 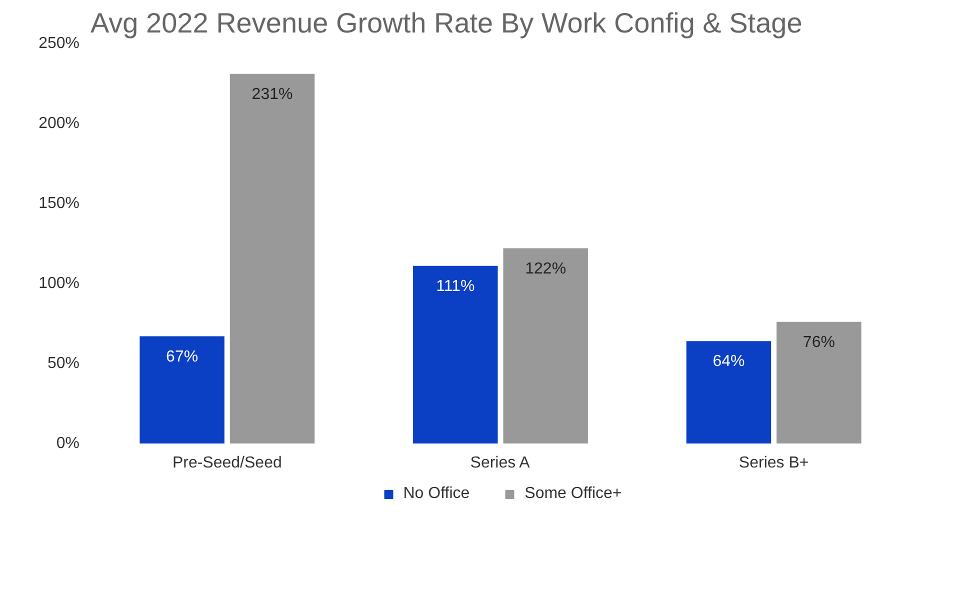 What do you see at coordinates (545, 269) in the screenshot?
I see `data-label: 122%` at bounding box center [545, 269].